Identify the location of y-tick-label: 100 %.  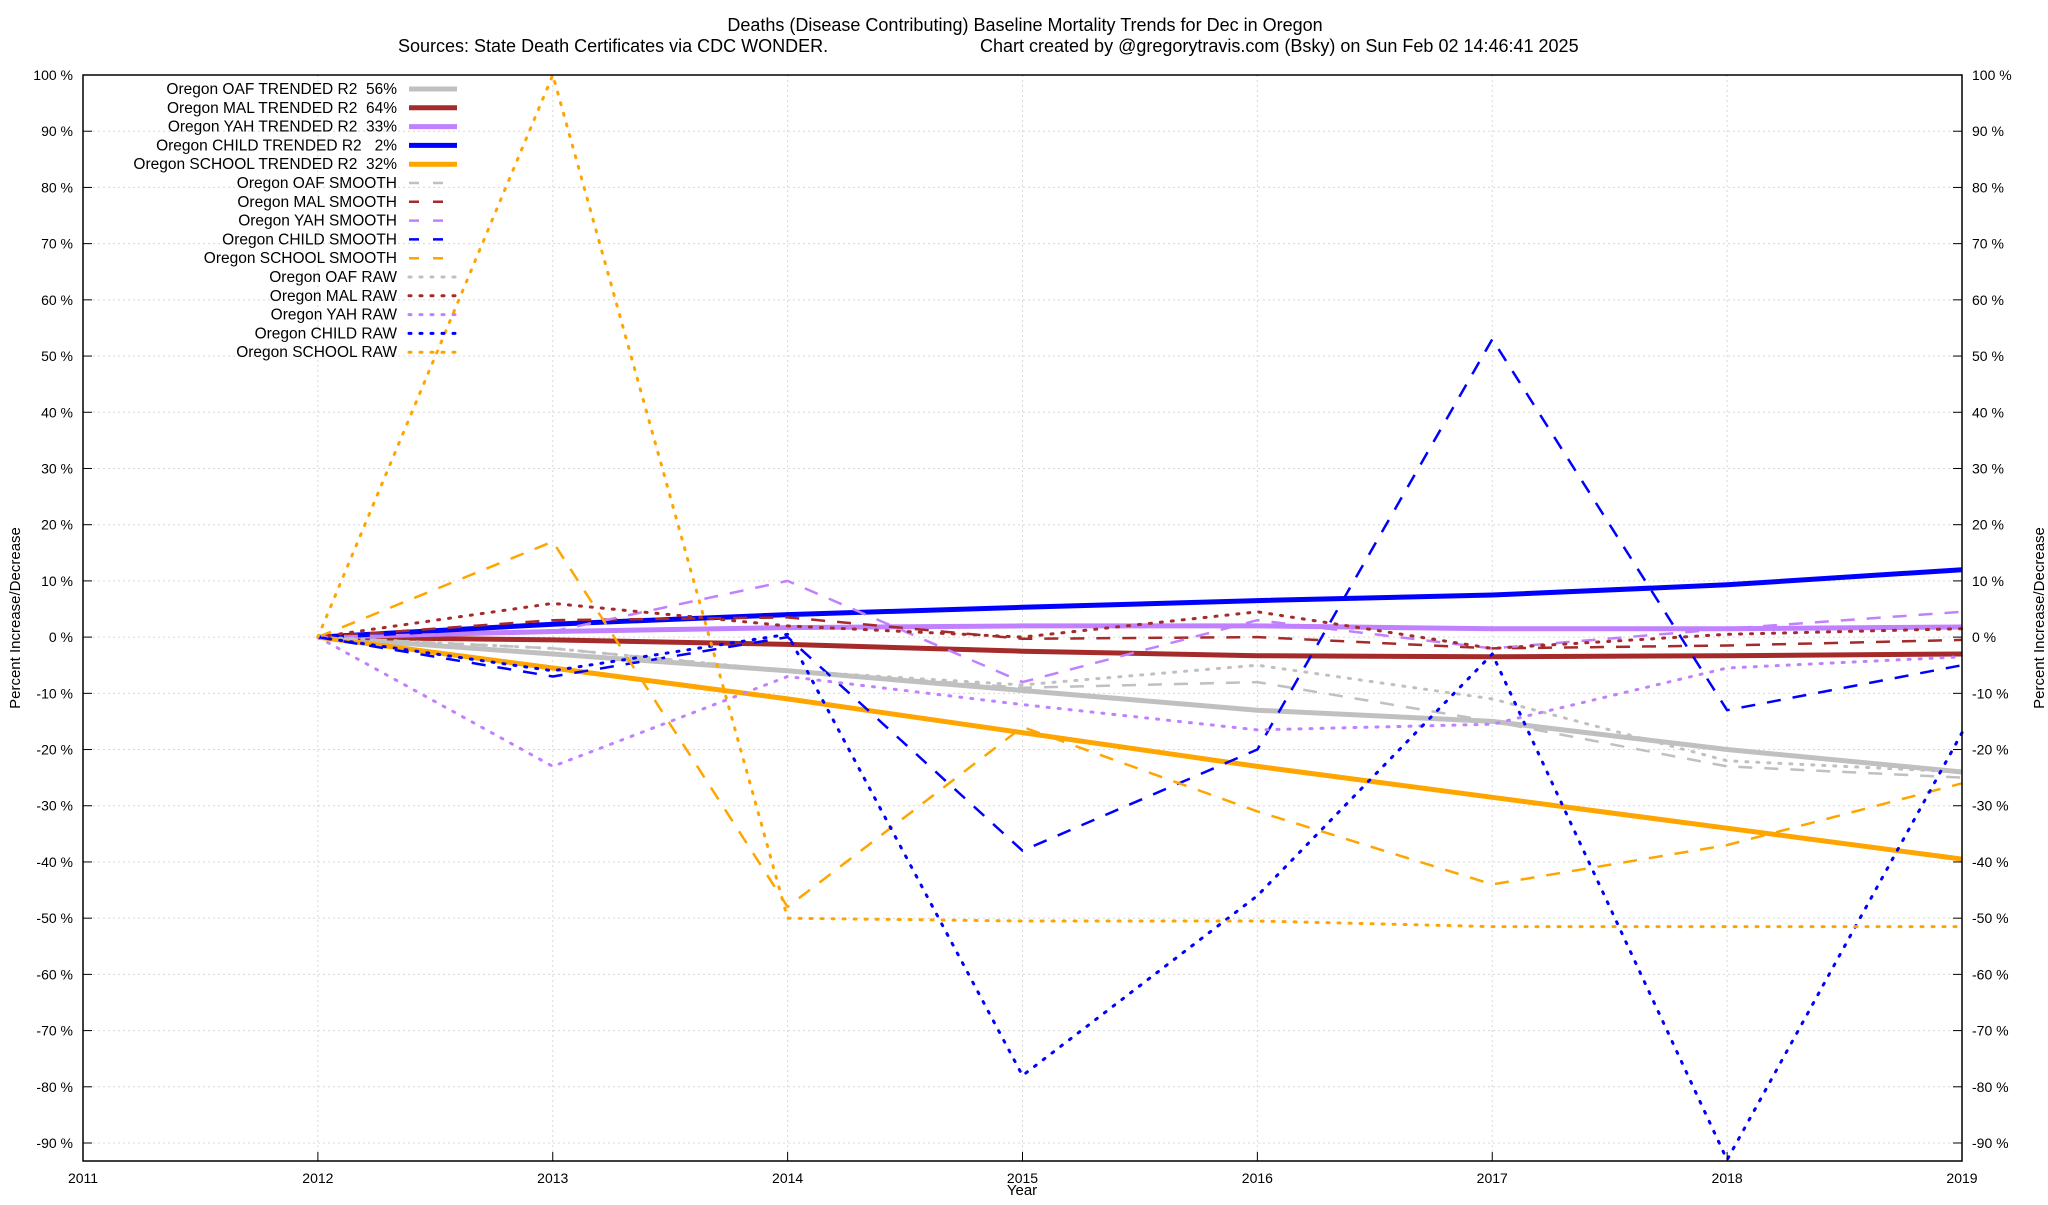
(53, 75).